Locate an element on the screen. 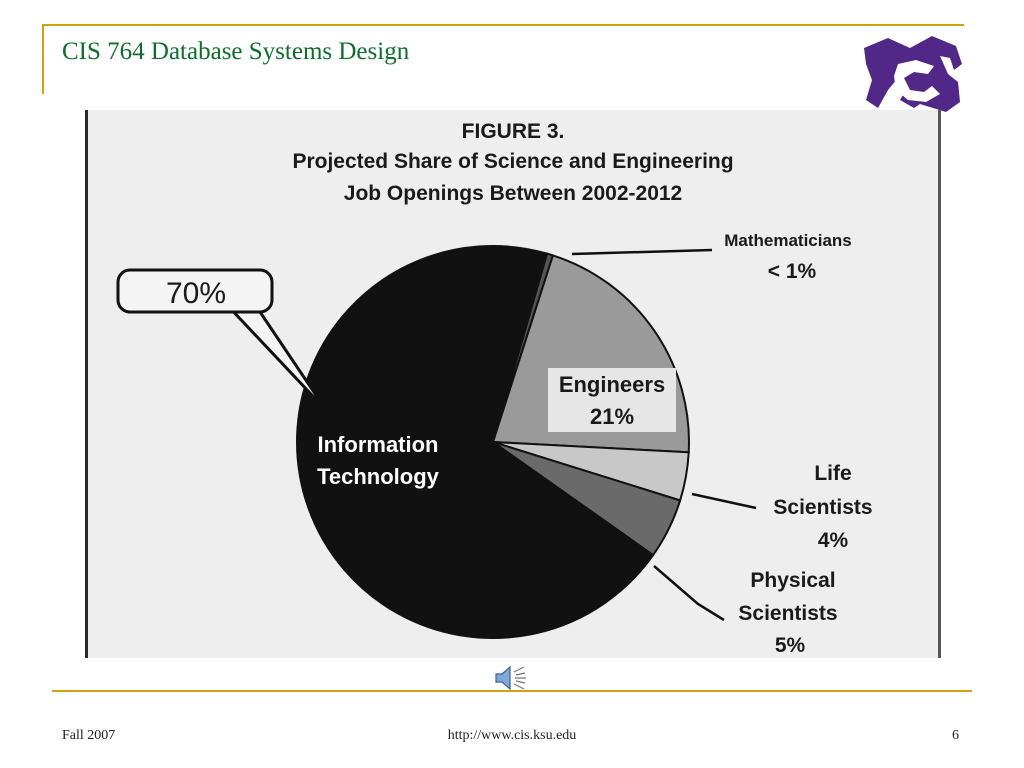 The image size is (1024, 768). slice-label-mathematicians-line-2: < 1% is located at coordinates (792, 271).